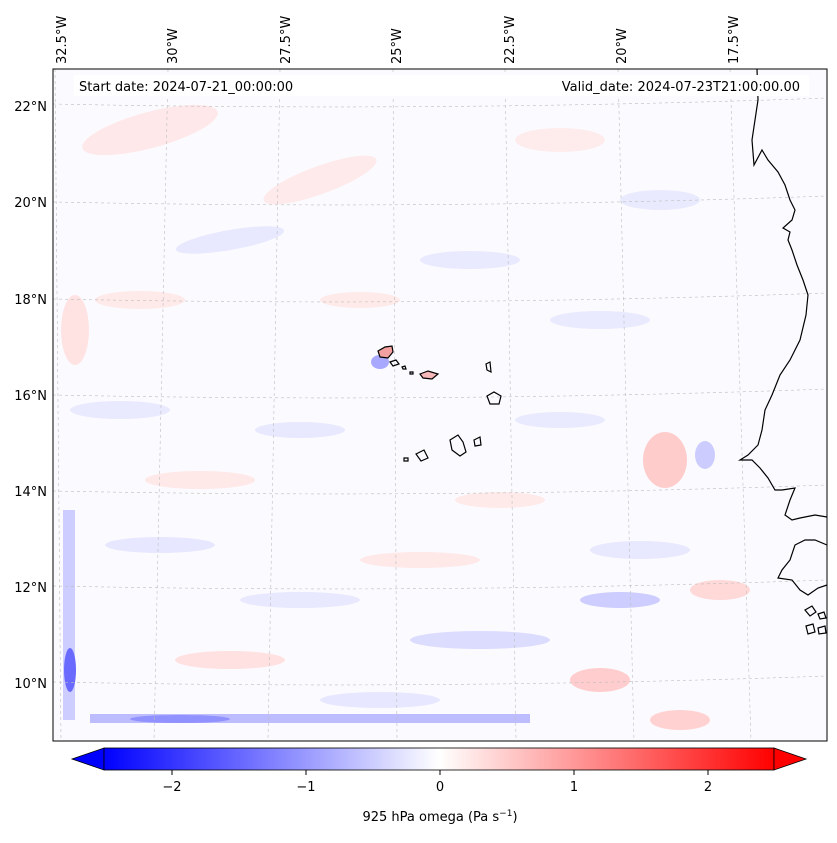 This screenshot has height=843, width=837. I want to click on colorbar-title-suffix: ), so click(514, 817).